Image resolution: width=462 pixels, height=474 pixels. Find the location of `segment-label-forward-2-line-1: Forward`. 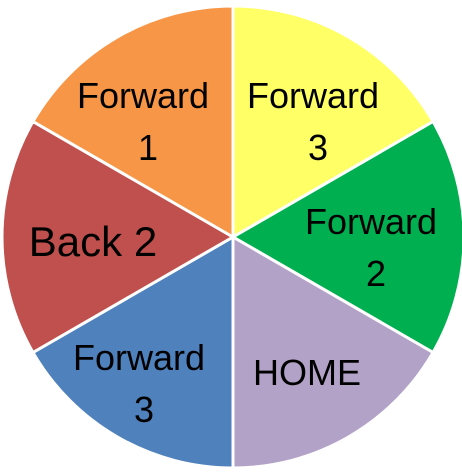

segment-label-forward-2-line-1: Forward is located at coordinates (371, 221).